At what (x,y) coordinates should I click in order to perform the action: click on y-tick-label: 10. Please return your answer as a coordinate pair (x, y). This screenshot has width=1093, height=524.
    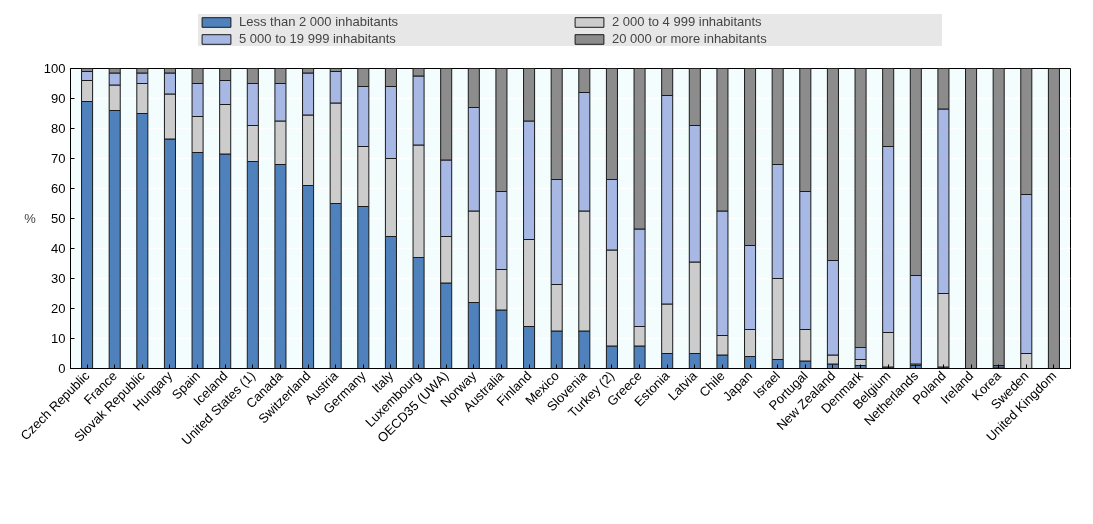
    Looking at the image, I should click on (58, 338).